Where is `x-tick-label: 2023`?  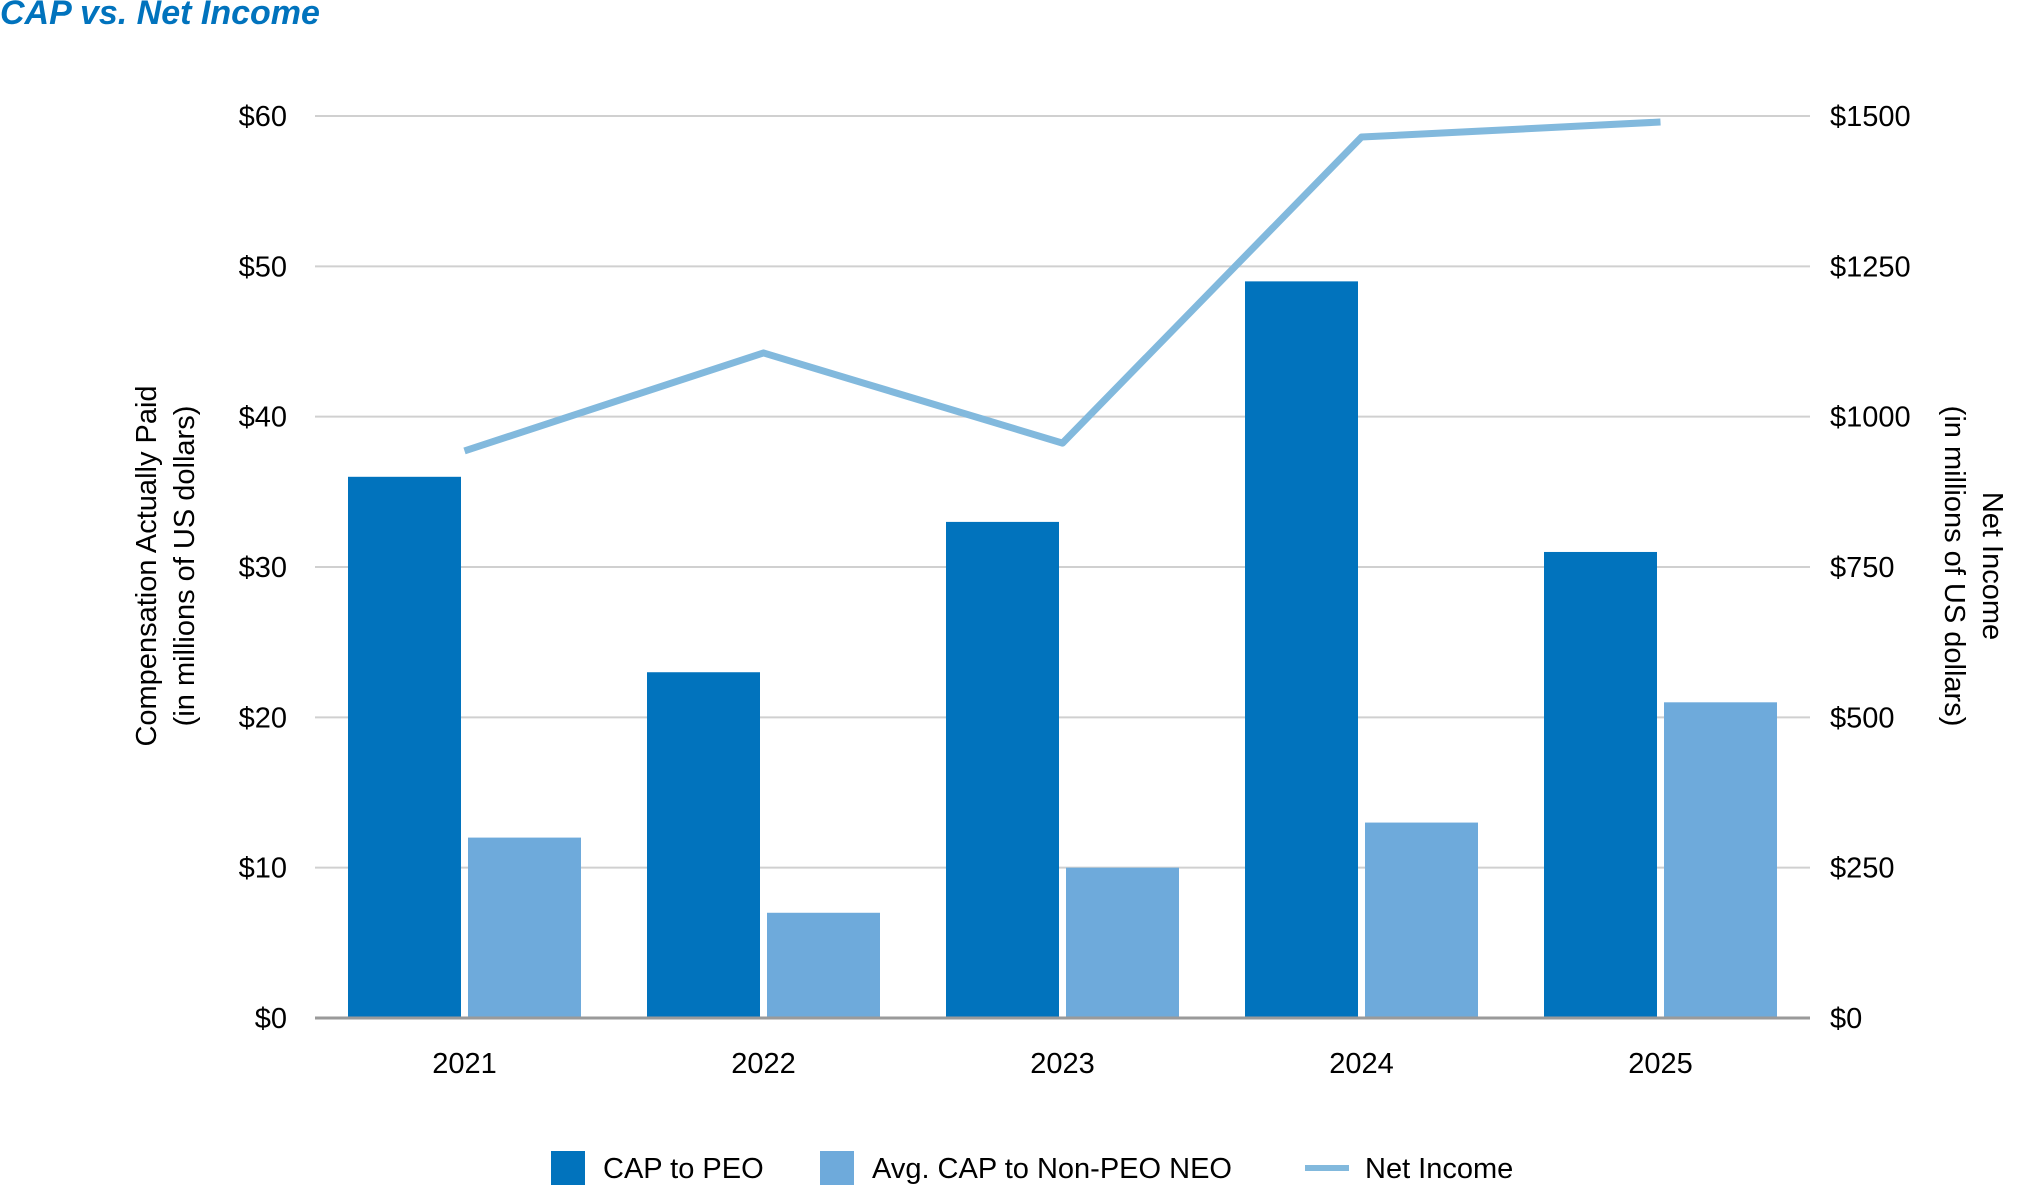 x-tick-label: 2023 is located at coordinates (1062, 1064).